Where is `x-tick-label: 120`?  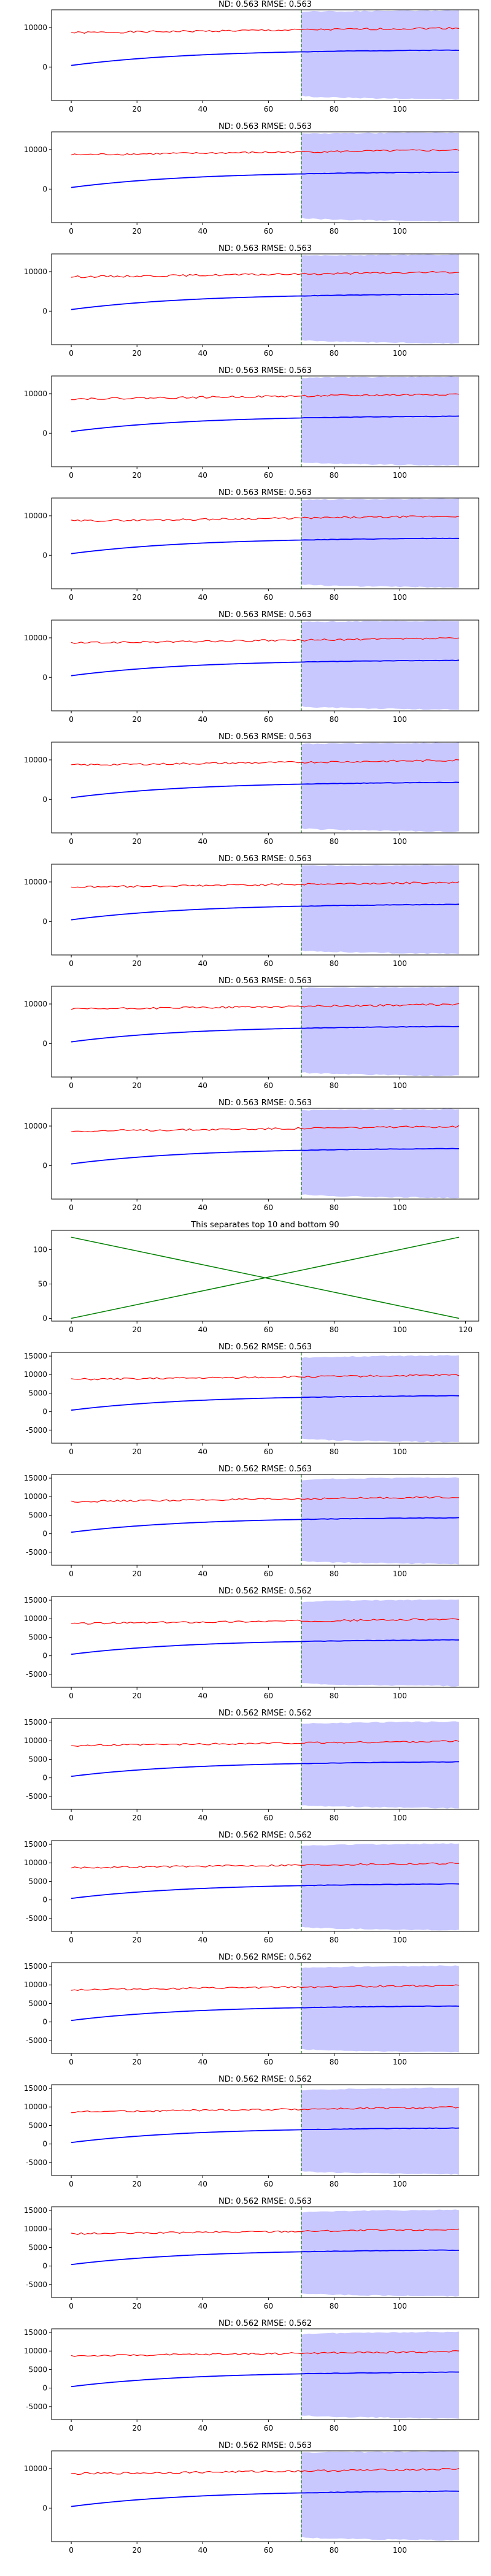 x-tick-label: 120 is located at coordinates (466, 1329).